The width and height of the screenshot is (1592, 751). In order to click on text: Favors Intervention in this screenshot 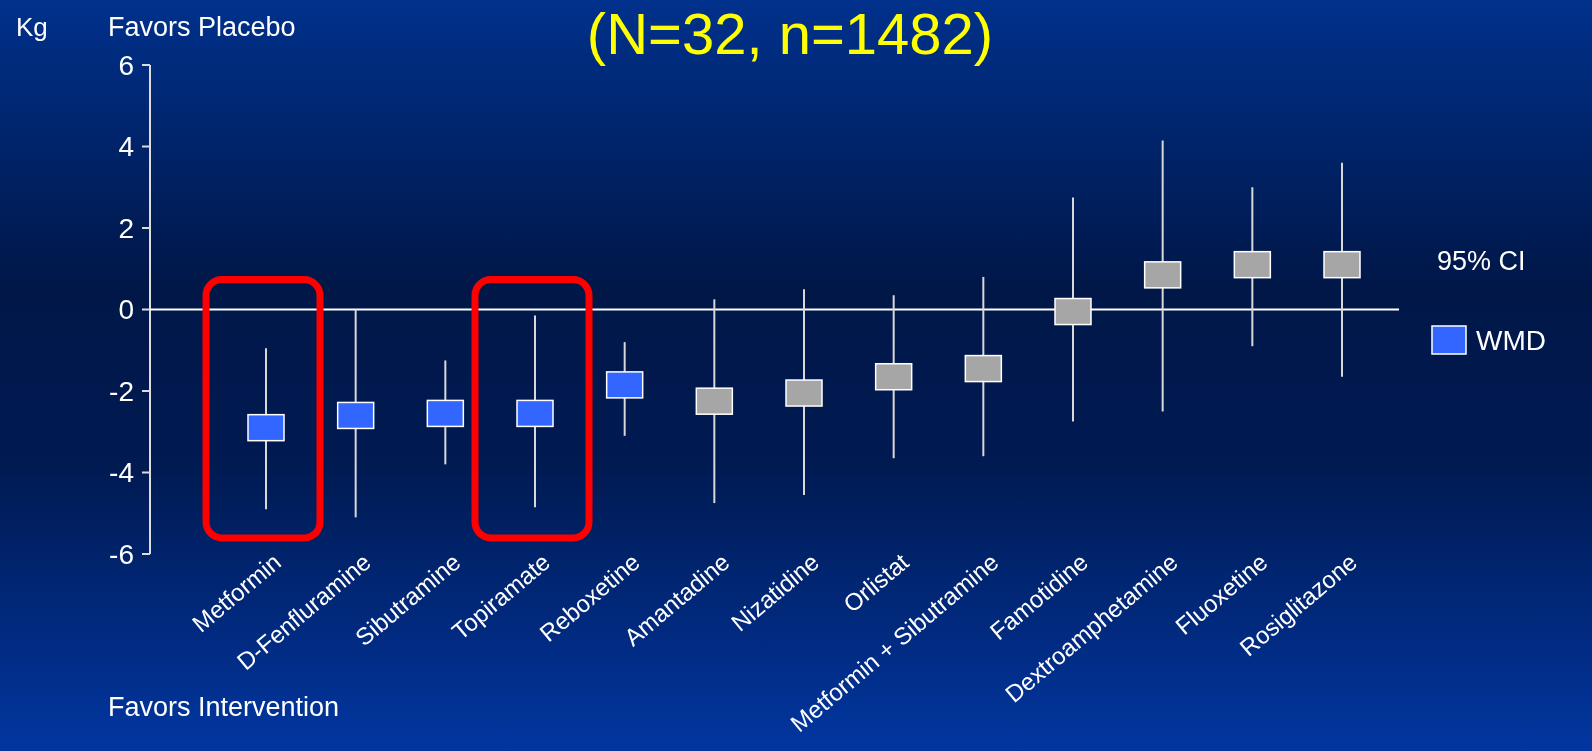, I will do `click(224, 707)`.